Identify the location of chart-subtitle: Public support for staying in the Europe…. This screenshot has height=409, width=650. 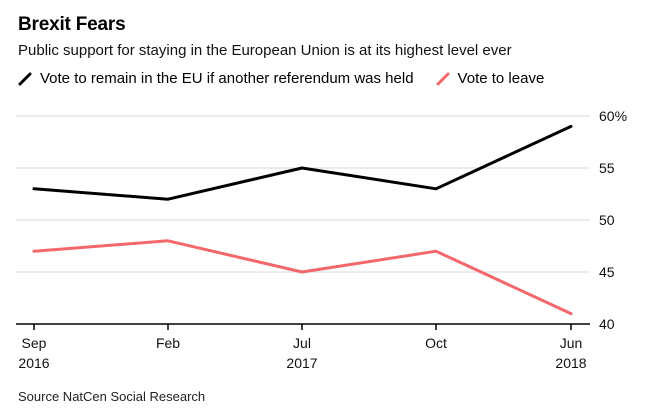
(265, 50).